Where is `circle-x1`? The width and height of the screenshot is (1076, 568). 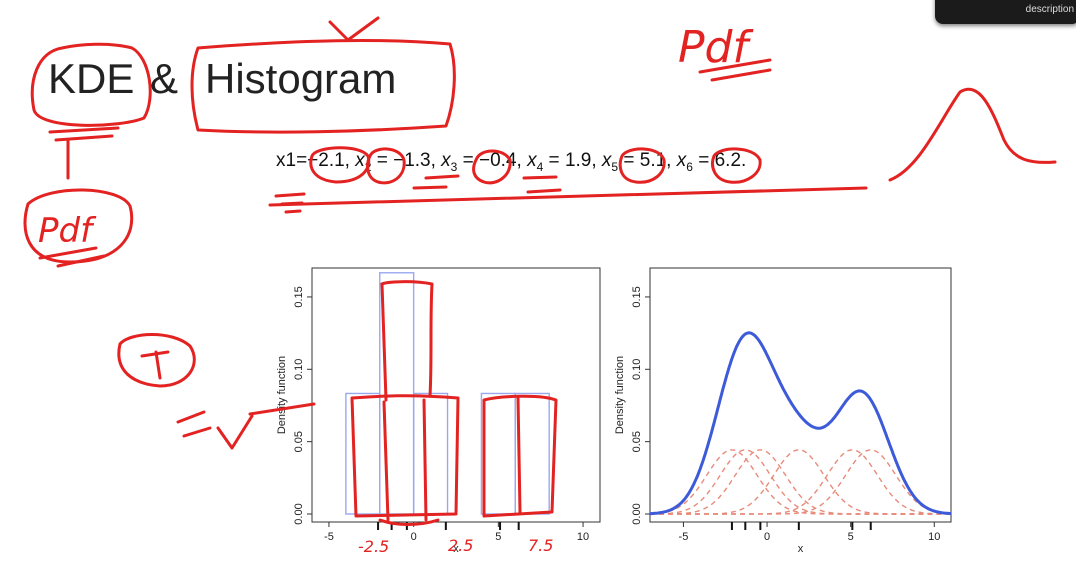 circle-x1 is located at coordinates (340, 165).